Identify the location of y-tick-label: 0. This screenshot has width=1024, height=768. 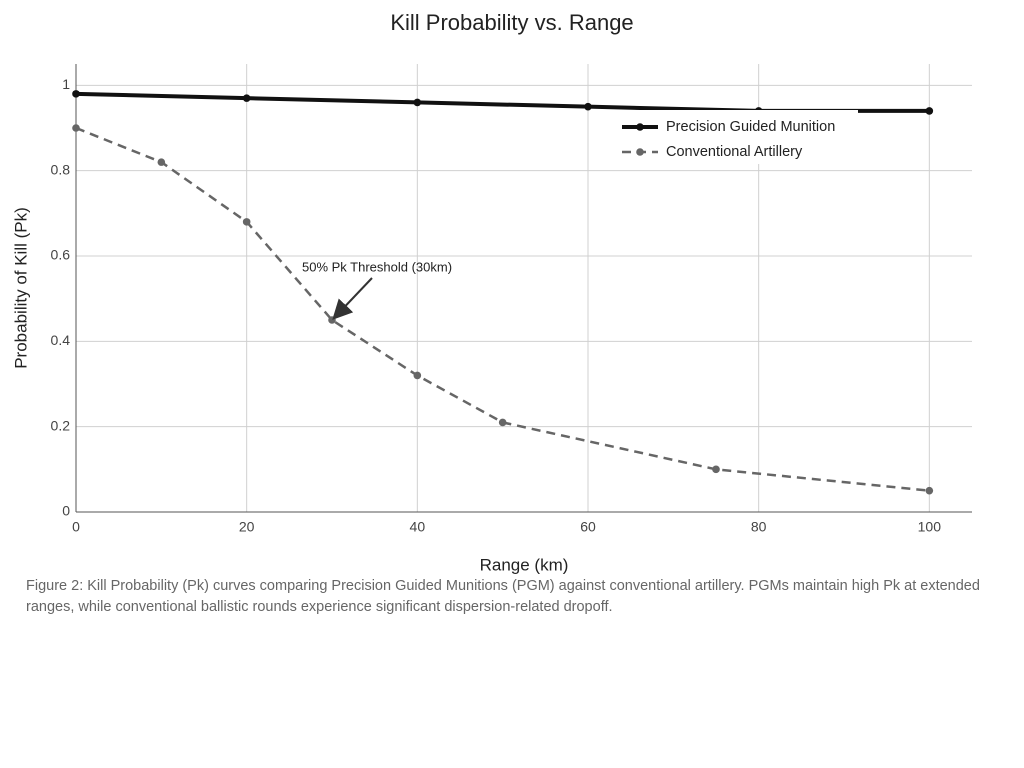
(66, 511).